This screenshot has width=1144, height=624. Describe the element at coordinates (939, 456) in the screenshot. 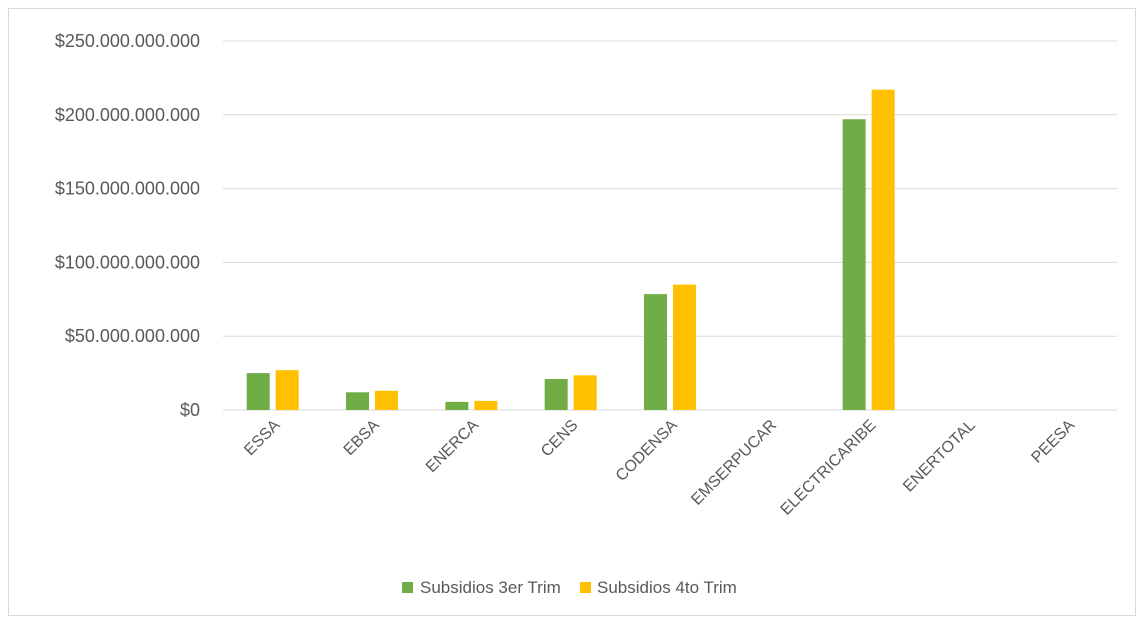

I see `x-tick-label: ENERTOTAL` at that location.